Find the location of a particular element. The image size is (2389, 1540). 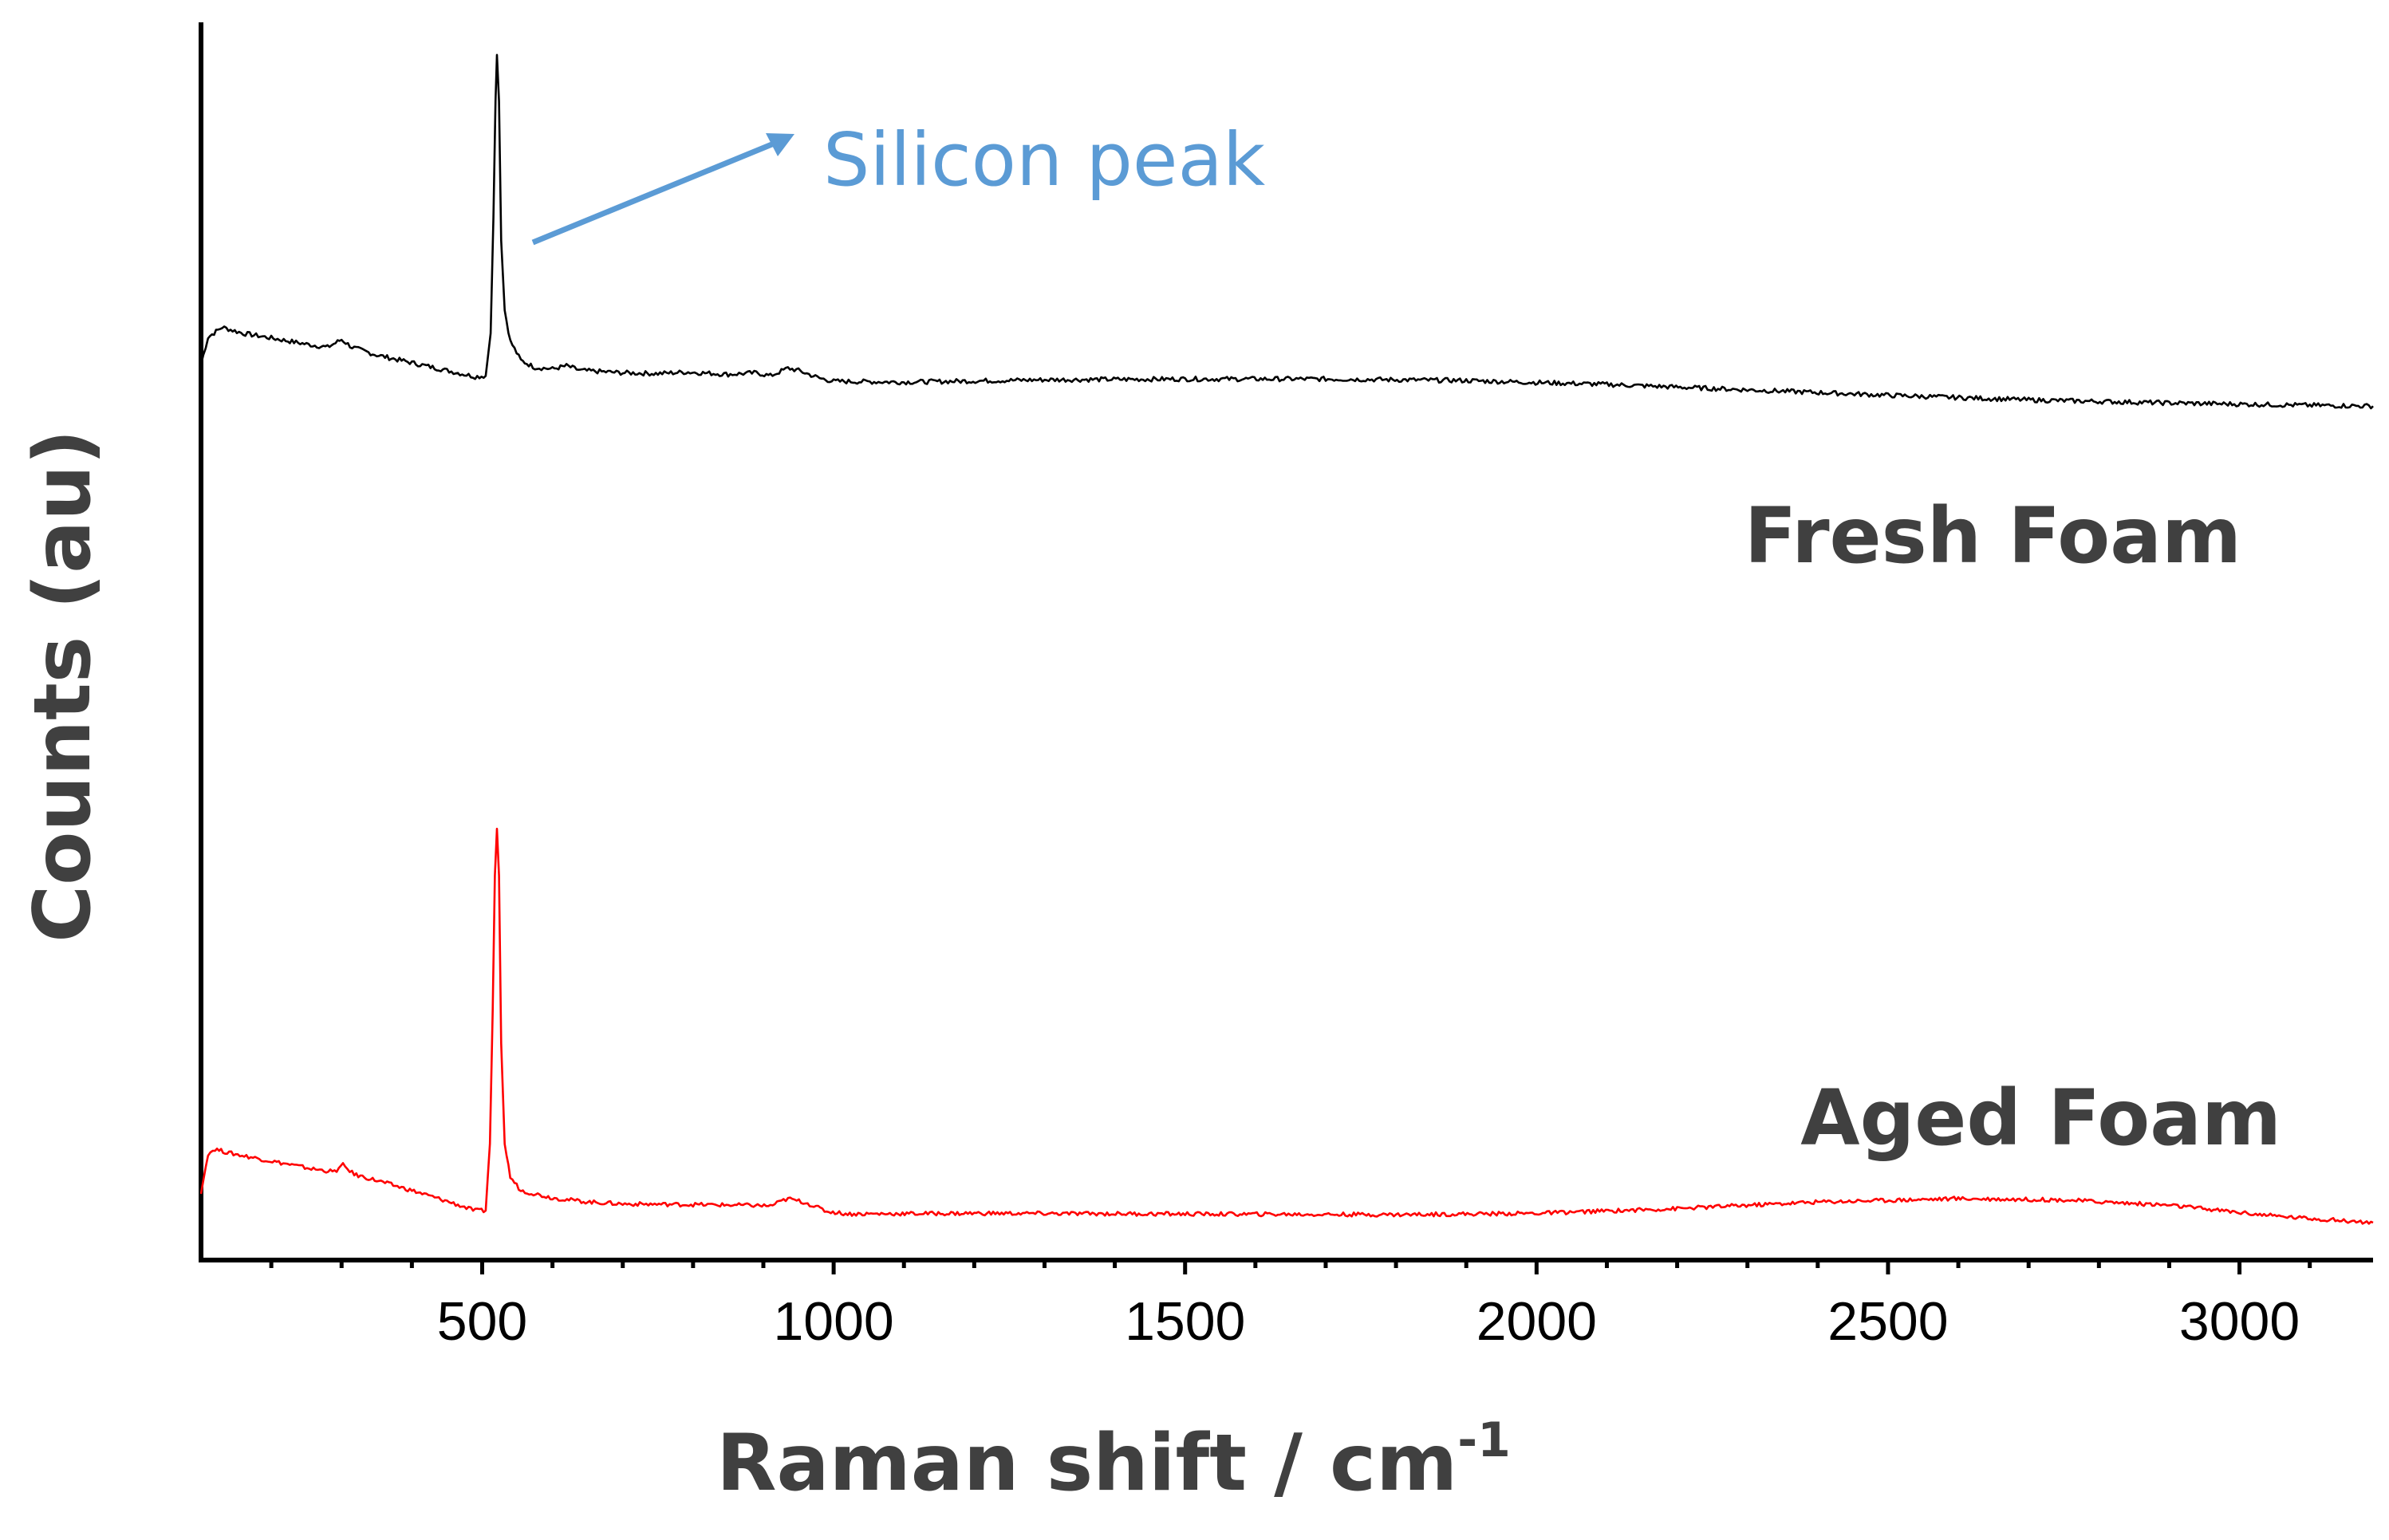

x-axis-title-superscript: -1 is located at coordinates (1484, 1440).